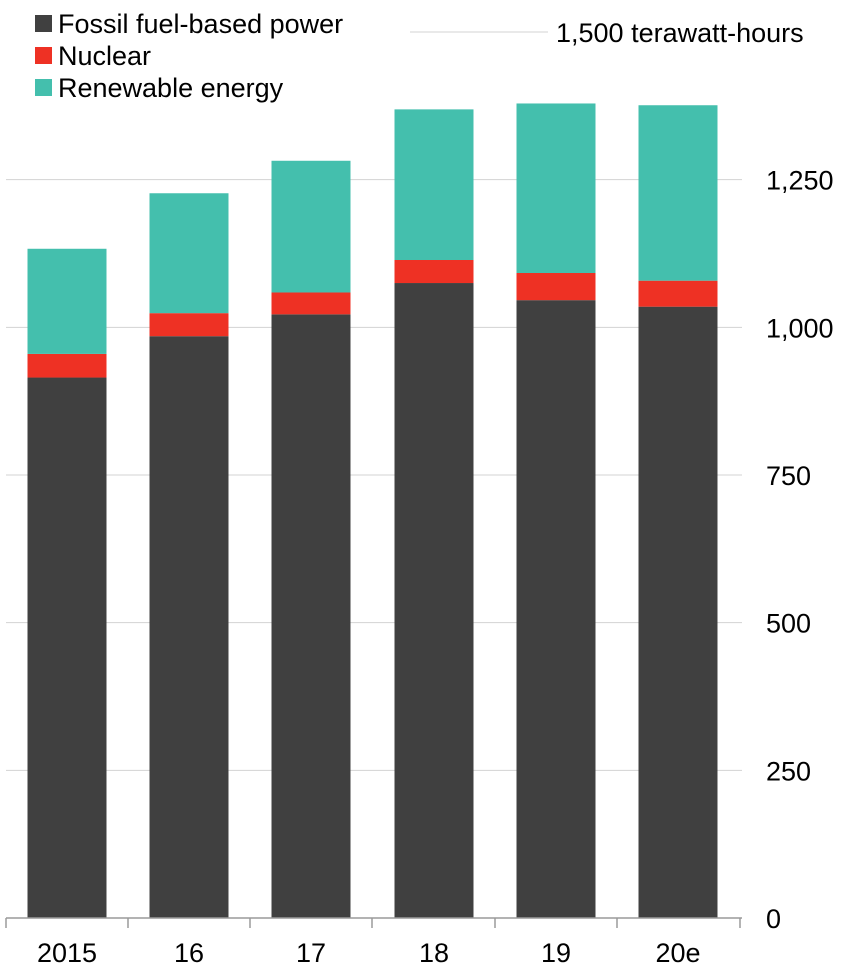  What do you see at coordinates (67, 953) in the screenshot?
I see `x-tick-label: 2015` at bounding box center [67, 953].